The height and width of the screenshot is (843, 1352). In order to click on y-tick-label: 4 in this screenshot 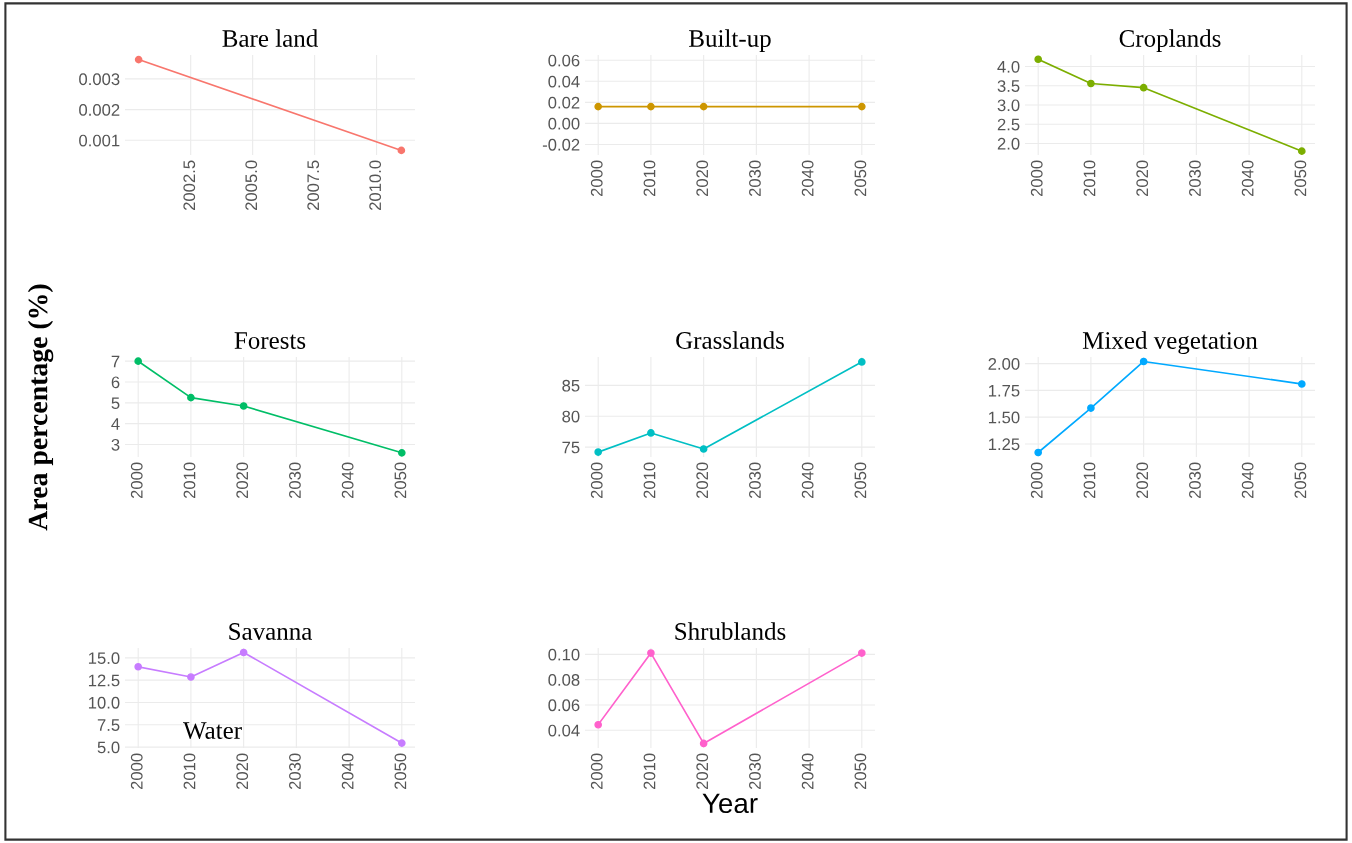, I will do `click(115, 424)`.